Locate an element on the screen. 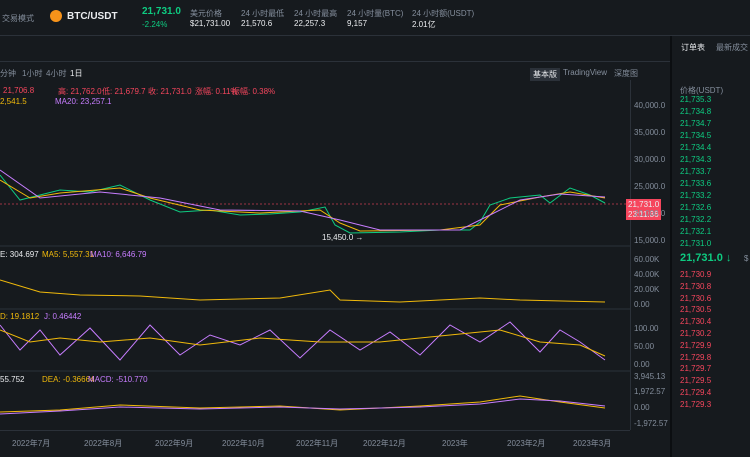 This screenshot has height=457, width=750. stat-value: 9,157 is located at coordinates (357, 23).